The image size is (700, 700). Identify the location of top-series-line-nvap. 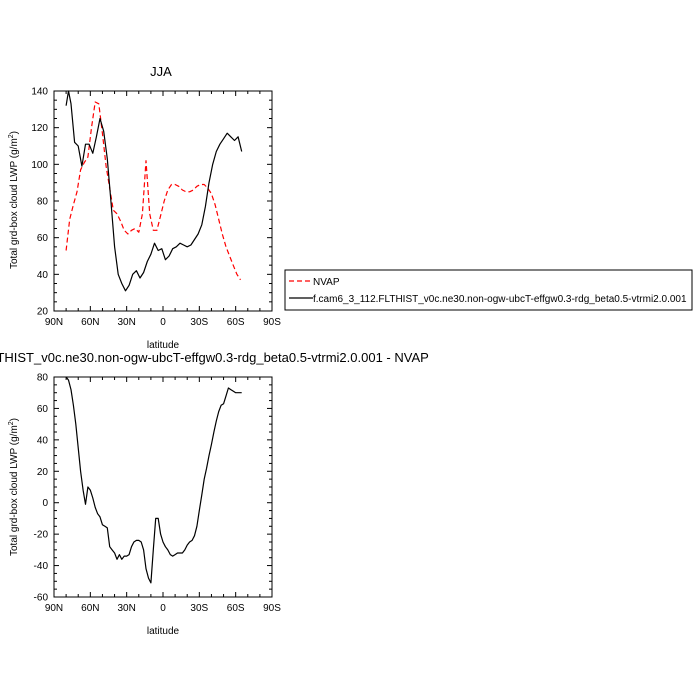
(153, 191).